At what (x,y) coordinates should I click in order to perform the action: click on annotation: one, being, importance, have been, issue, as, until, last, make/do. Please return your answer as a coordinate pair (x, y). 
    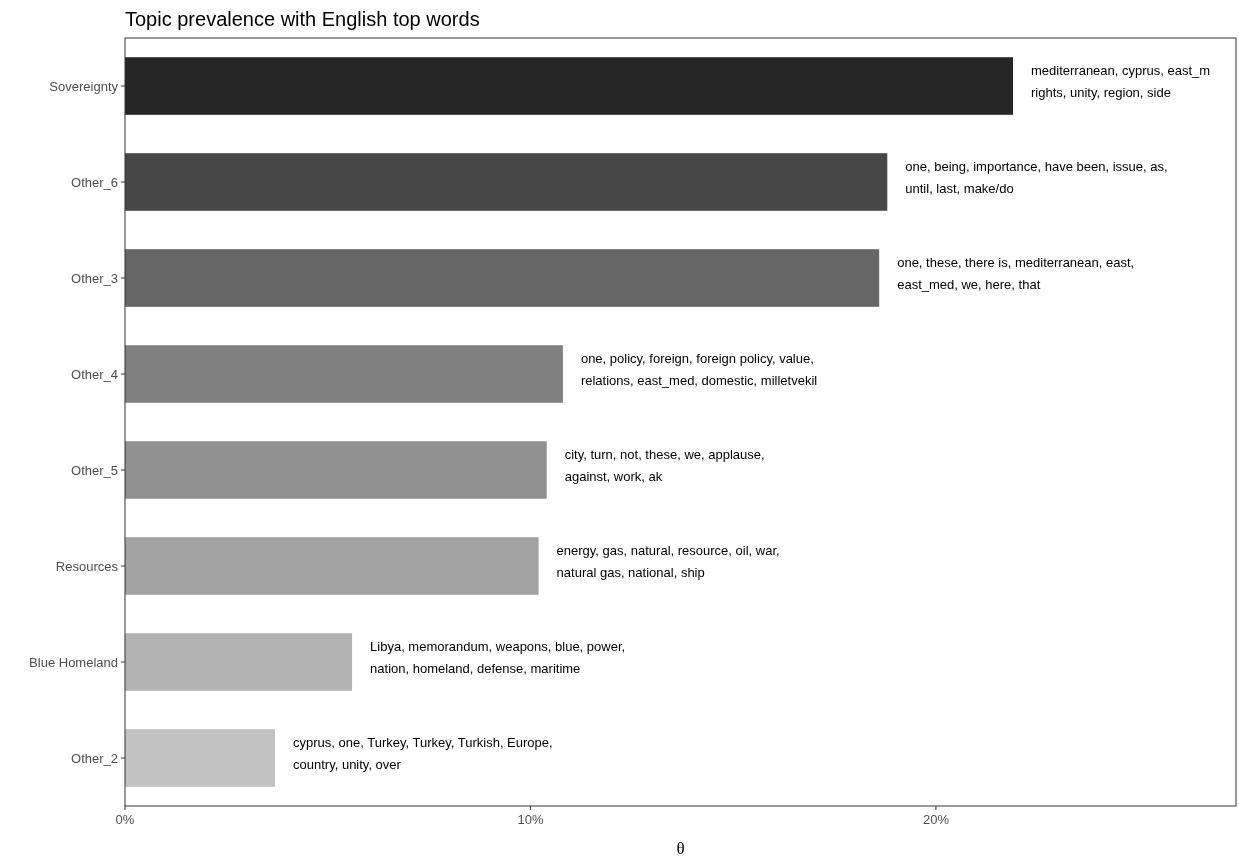
    Looking at the image, I should click on (1036, 177).